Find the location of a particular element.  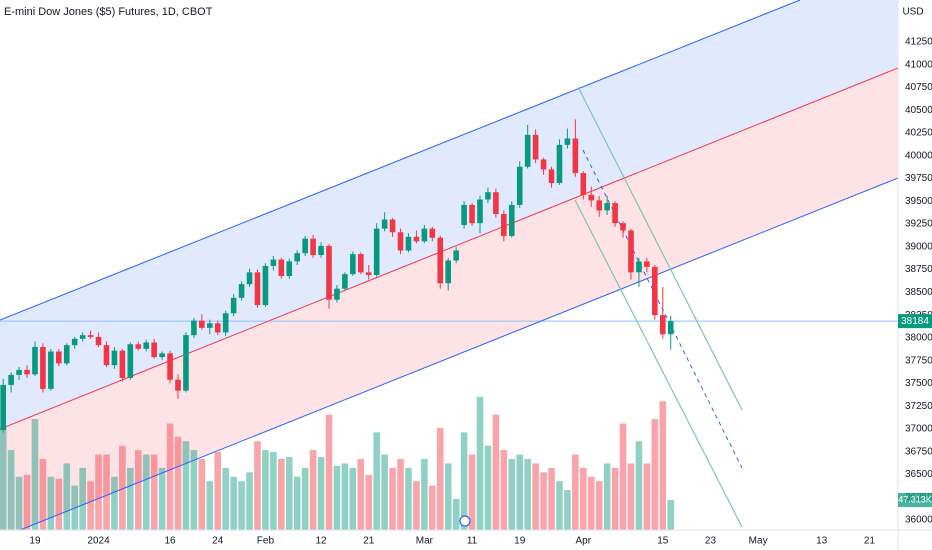

y-tick-label: 39250 is located at coordinates (918, 224).